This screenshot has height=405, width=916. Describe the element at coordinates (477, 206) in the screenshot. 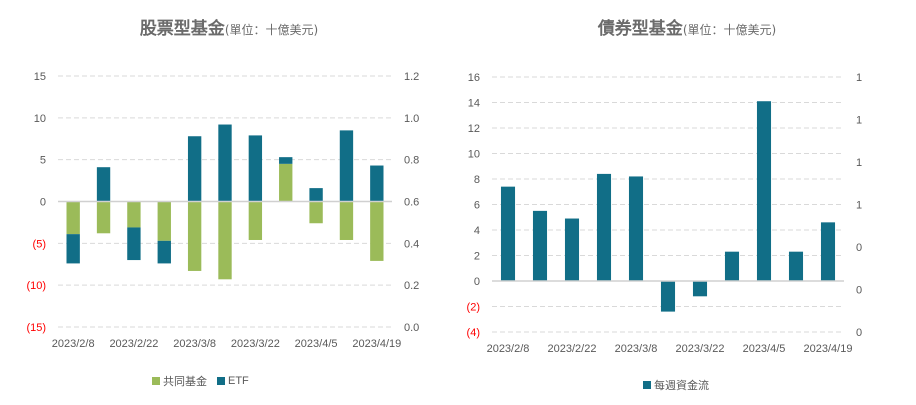

I see `y-tick-label: 6` at that location.